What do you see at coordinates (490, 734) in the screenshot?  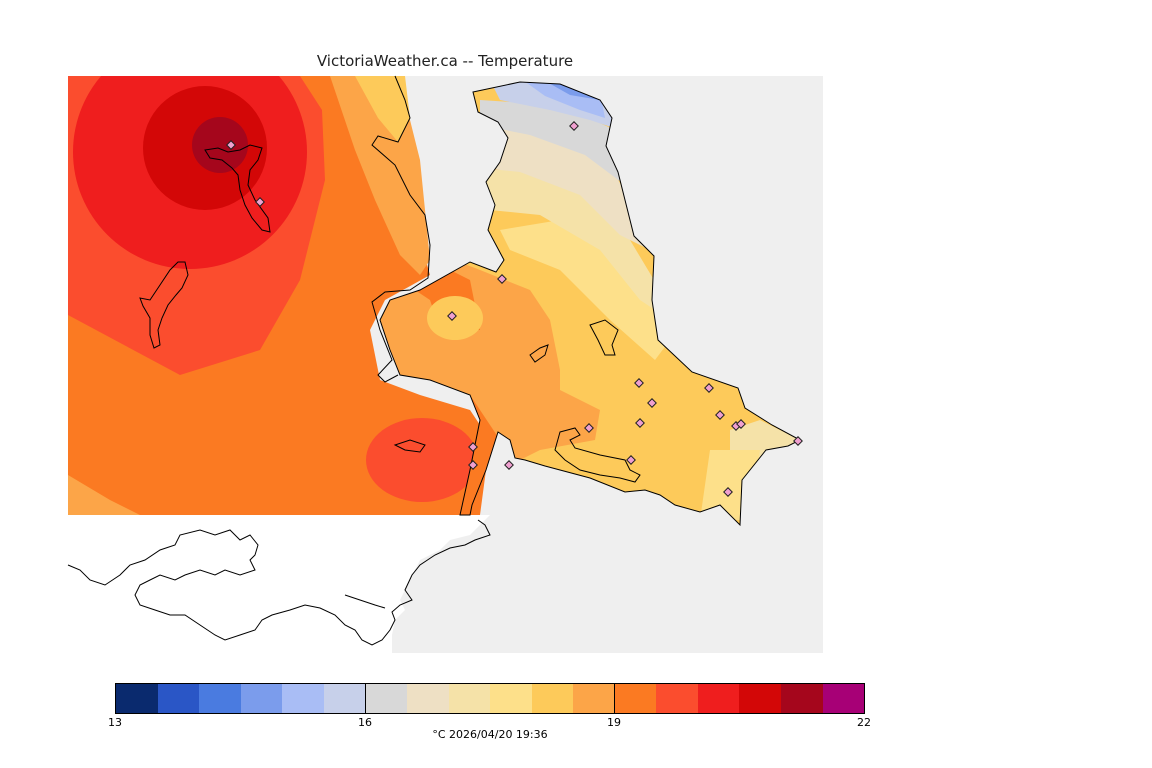 I see `units-timestamp: °C 2026/04/20 19:36` at bounding box center [490, 734].